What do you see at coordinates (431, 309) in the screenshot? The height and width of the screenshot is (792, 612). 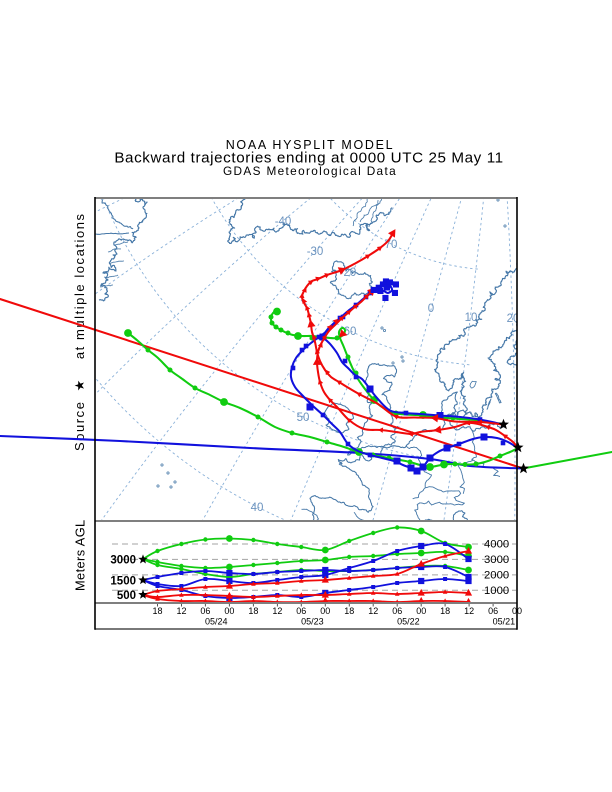 I see `svg-text: 0` at bounding box center [431, 309].